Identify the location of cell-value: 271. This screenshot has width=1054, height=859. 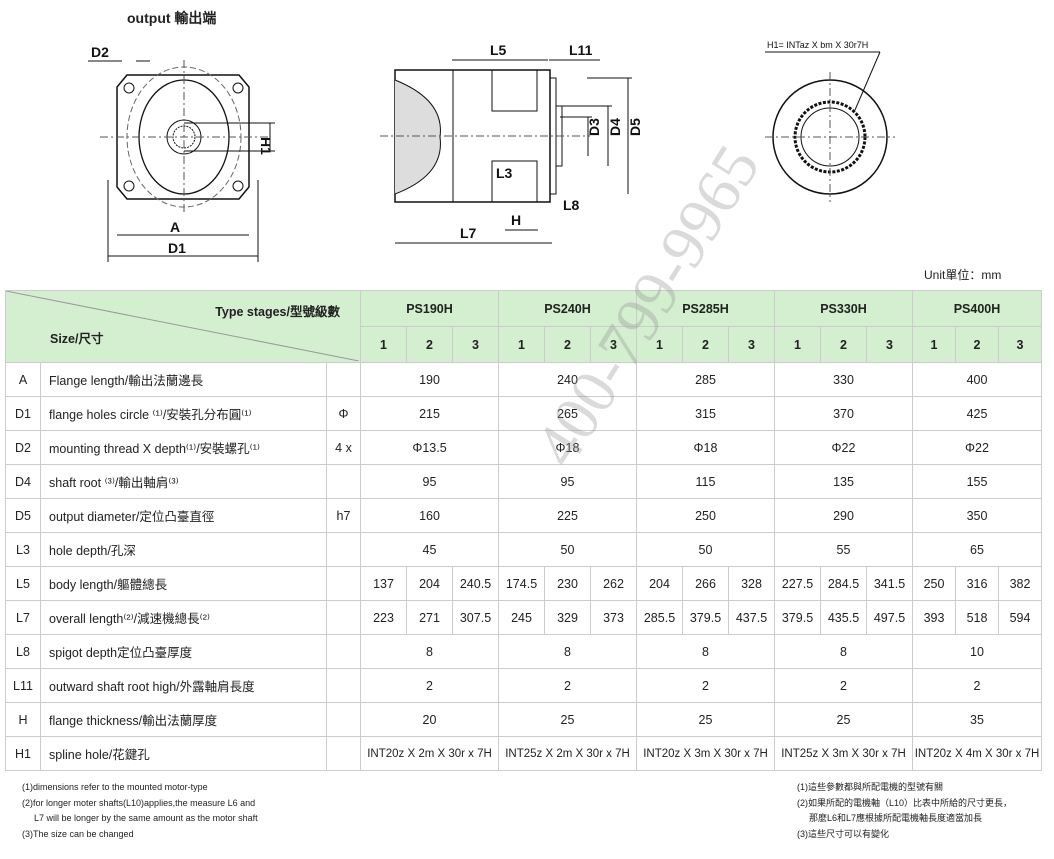
(429, 617).